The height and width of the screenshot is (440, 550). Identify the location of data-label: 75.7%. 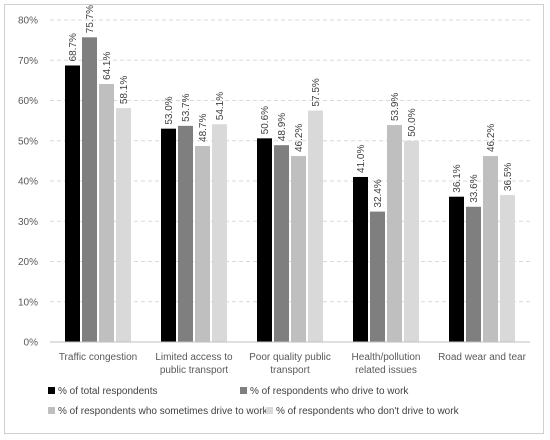
(90, 19).